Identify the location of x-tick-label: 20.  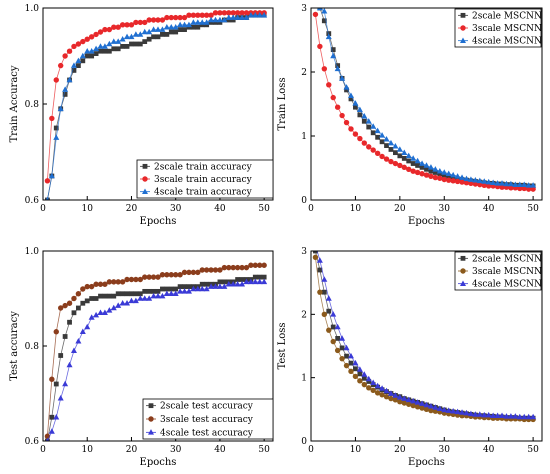
(400, 209).